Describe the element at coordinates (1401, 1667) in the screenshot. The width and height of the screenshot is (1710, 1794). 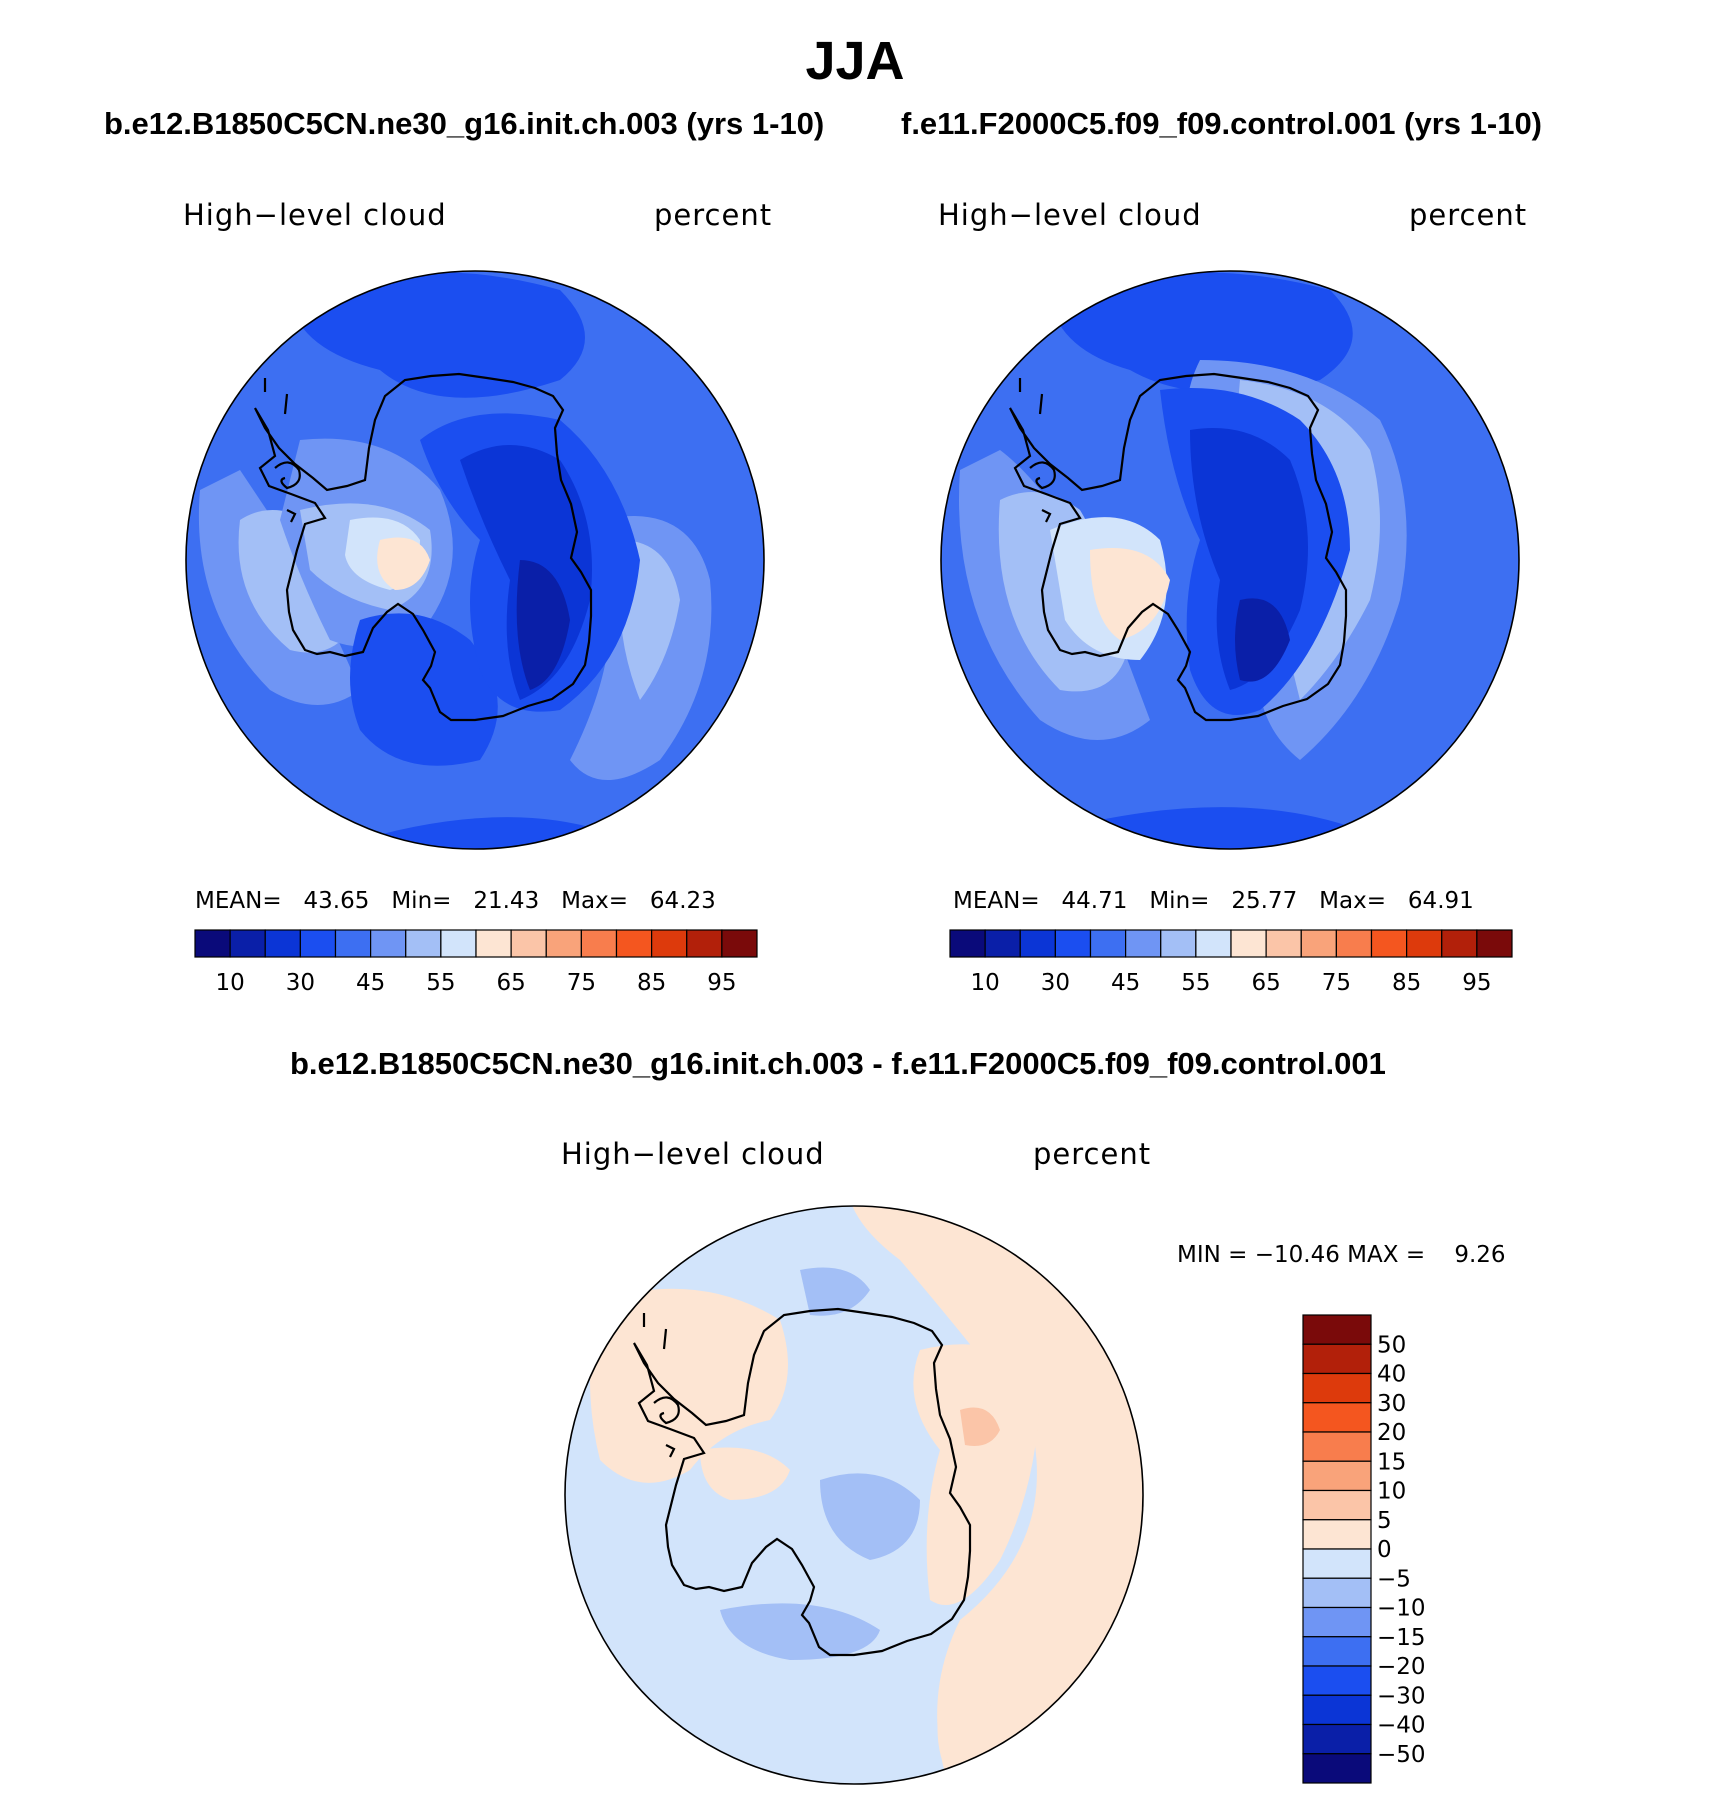
I see `colorbar-tick-label: −20` at that location.